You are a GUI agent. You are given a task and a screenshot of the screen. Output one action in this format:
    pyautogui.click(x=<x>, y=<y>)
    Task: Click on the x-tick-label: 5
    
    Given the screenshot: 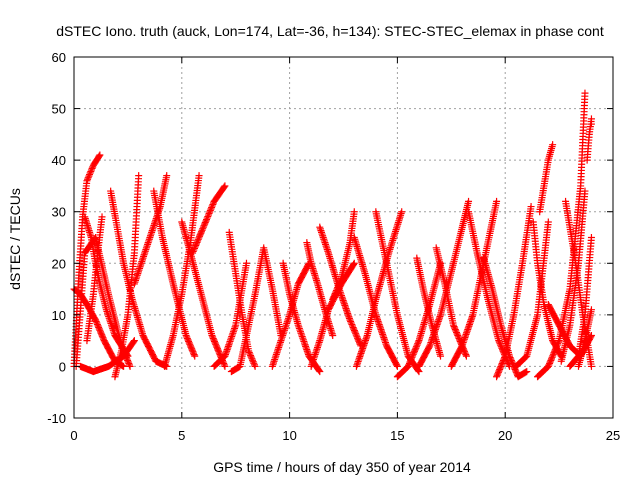 What is the action you would take?
    pyautogui.click(x=181, y=435)
    